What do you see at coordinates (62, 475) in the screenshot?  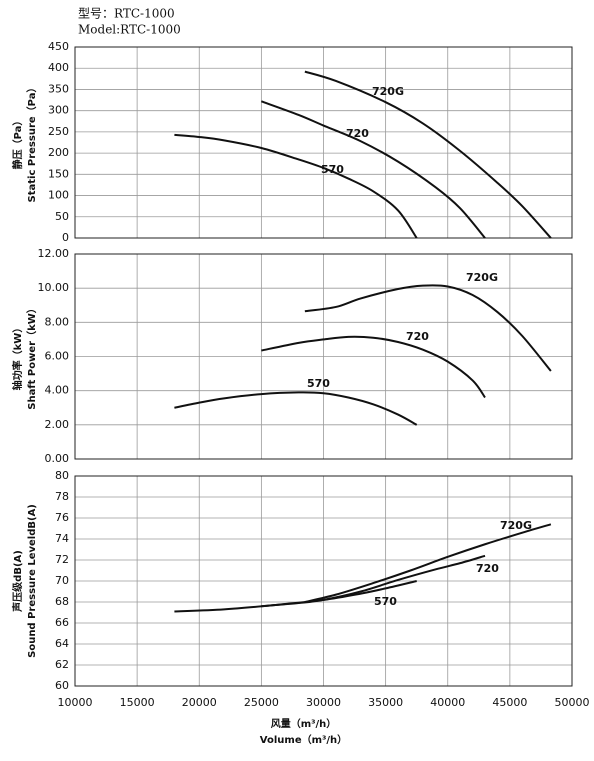 I see `y-tick-label: 80` at bounding box center [62, 475].